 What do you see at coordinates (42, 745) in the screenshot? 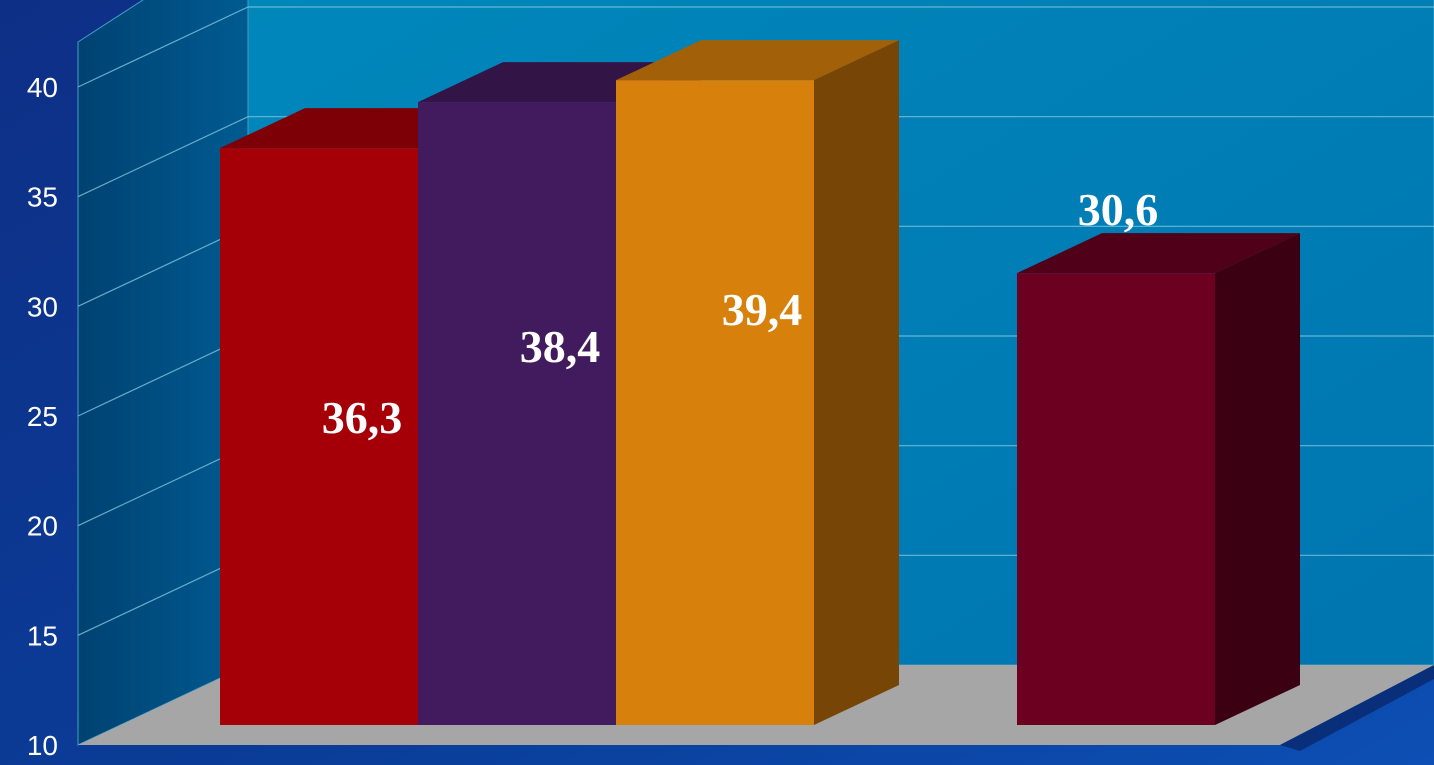
I see `y-tick-label: 10` at bounding box center [42, 745].